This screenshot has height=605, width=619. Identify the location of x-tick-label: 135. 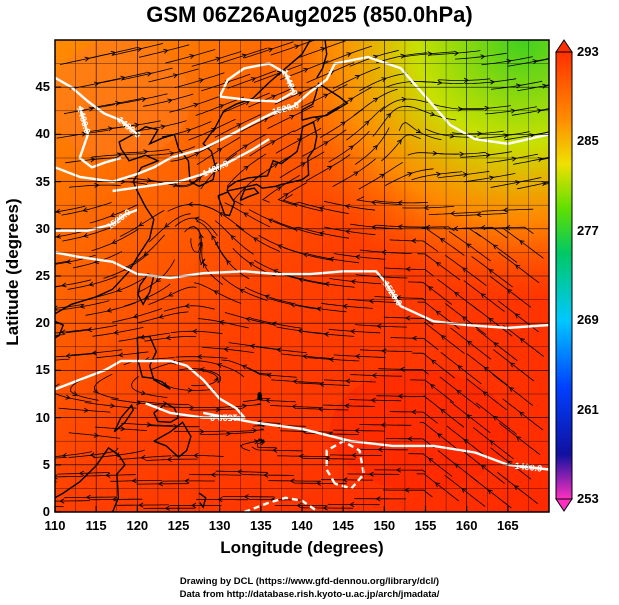
(260, 525).